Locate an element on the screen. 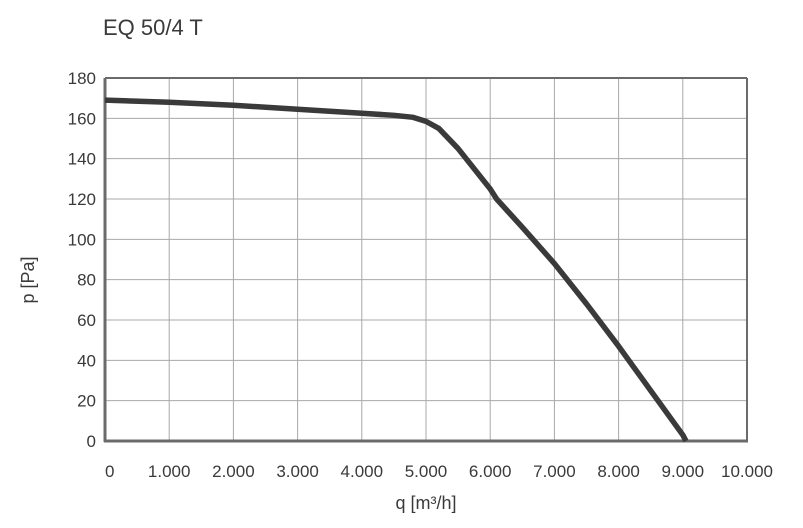 Image resolution: width=803 pixels, height=528 pixels. x-tick-label: 9.000 is located at coordinates (683, 471).